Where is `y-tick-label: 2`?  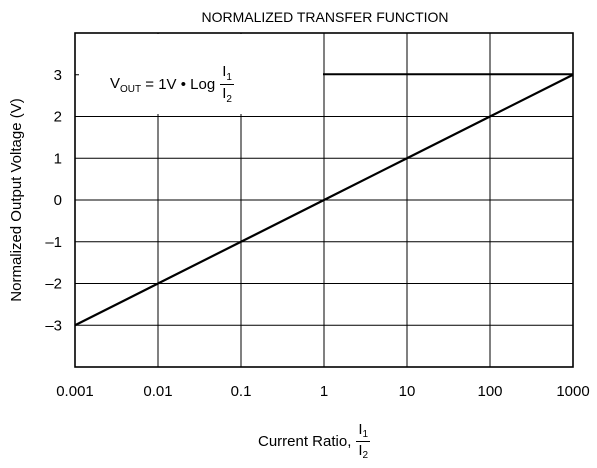 y-tick-label: 2 is located at coordinates (58, 117).